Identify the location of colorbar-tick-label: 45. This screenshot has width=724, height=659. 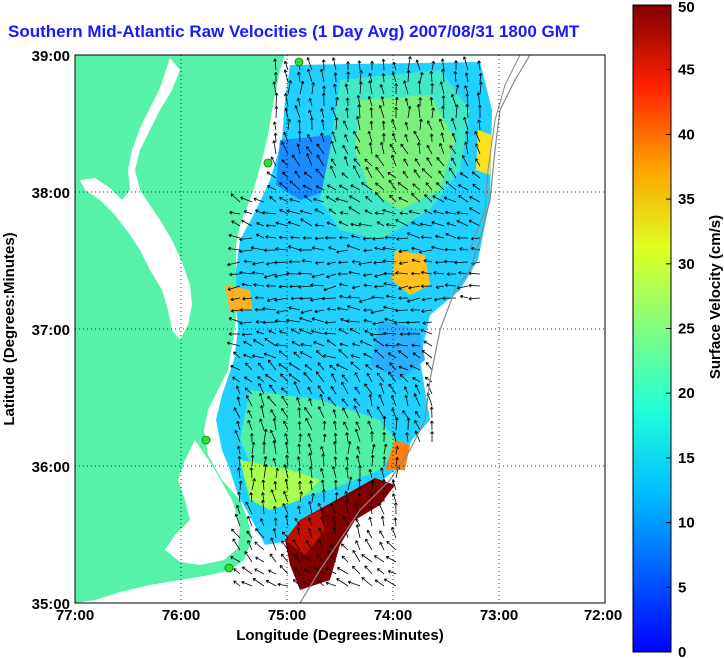
(686, 70).